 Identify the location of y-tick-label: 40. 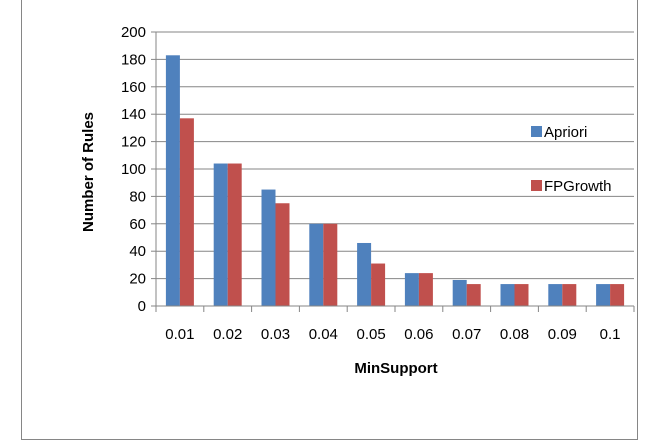
(137, 251).